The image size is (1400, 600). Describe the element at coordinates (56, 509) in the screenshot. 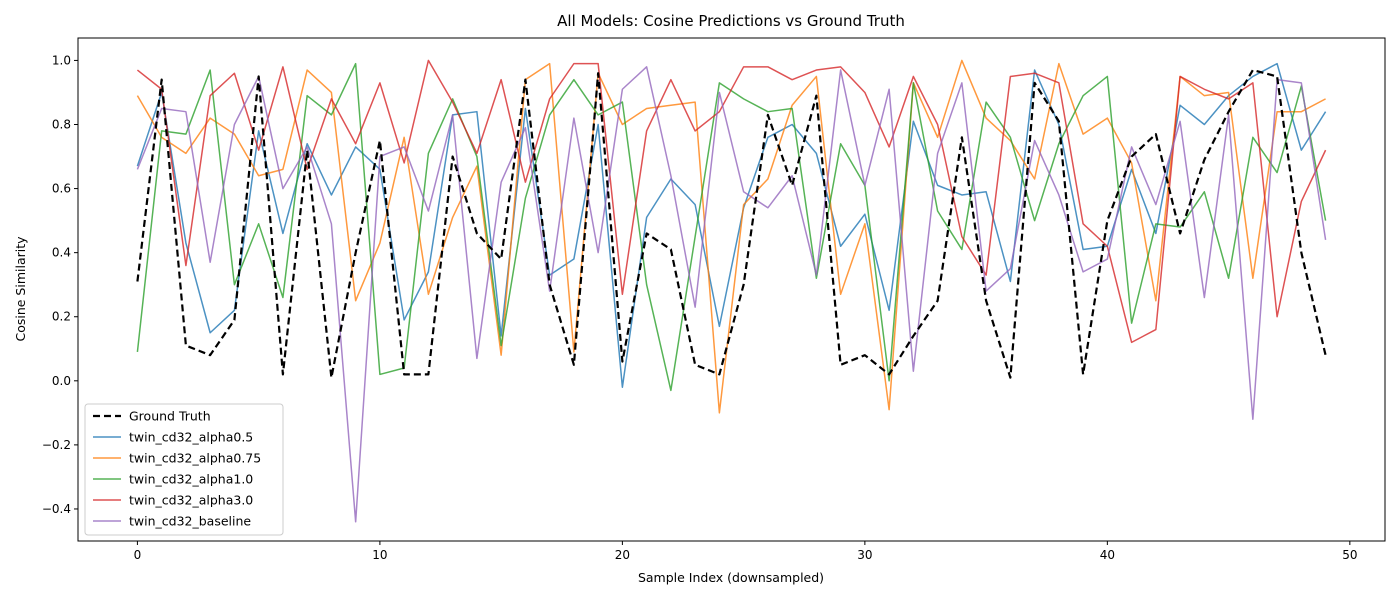

I see `y-tick-label: −0.4` at that location.